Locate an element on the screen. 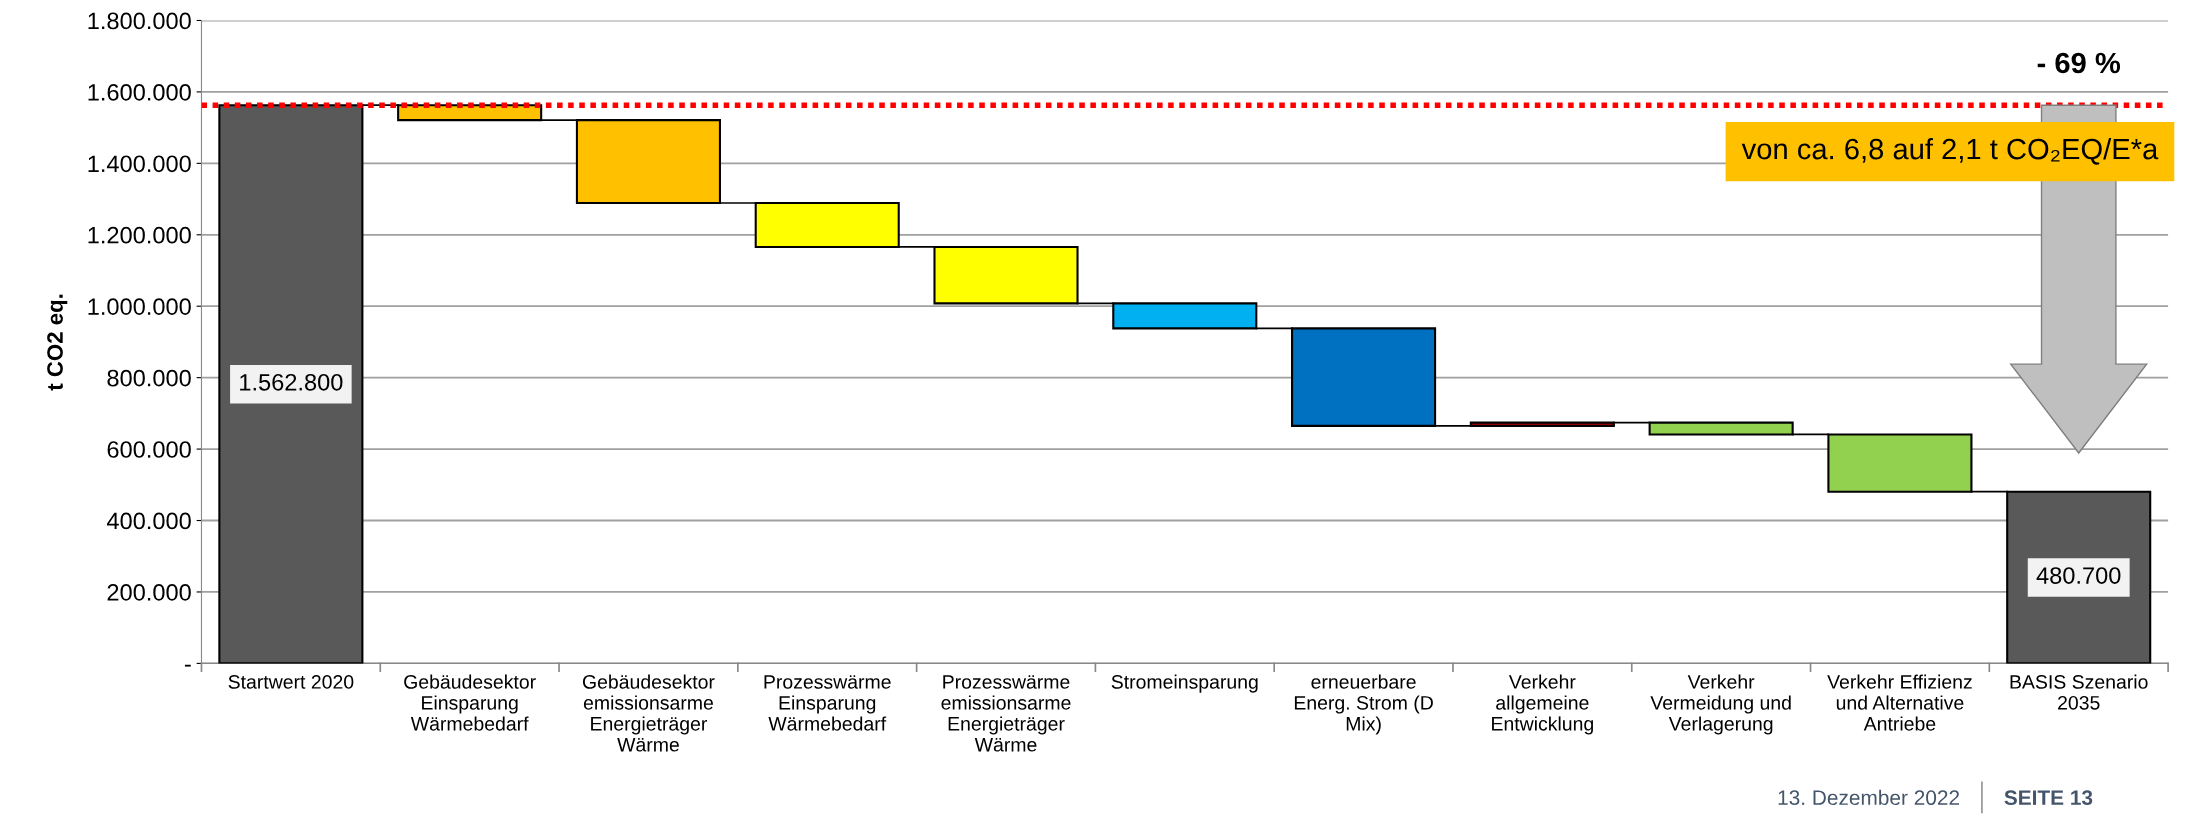  x-tick-label: Verkehr allgemeine Entwicklung is located at coordinates (1542, 704).